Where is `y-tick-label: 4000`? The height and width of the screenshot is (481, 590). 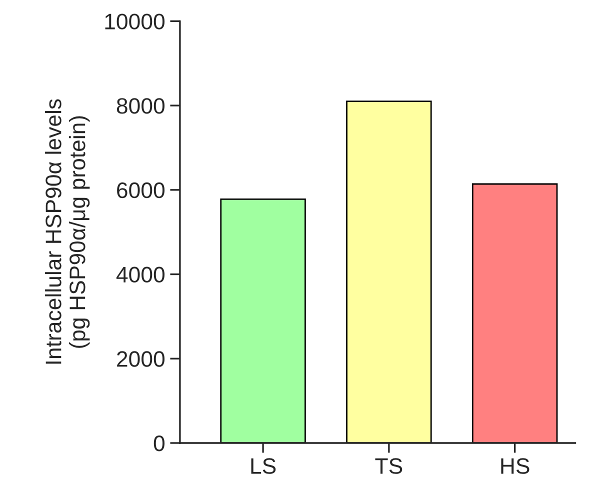 y-tick-label: 4000 is located at coordinates (140, 274).